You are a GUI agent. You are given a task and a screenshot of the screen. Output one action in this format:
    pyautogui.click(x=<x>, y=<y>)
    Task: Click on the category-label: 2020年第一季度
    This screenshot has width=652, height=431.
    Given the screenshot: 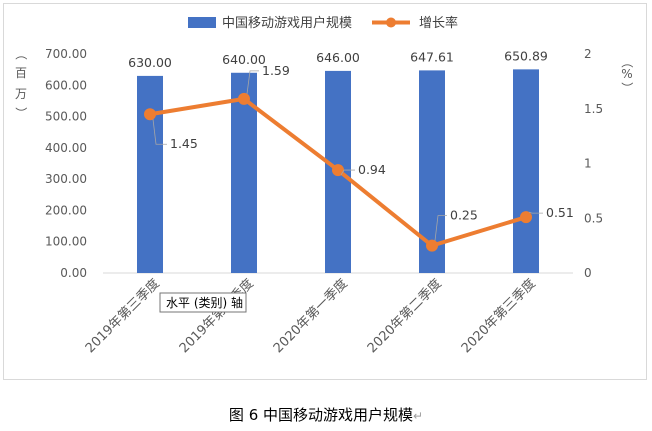 What is the action you would take?
    pyautogui.click(x=310, y=316)
    